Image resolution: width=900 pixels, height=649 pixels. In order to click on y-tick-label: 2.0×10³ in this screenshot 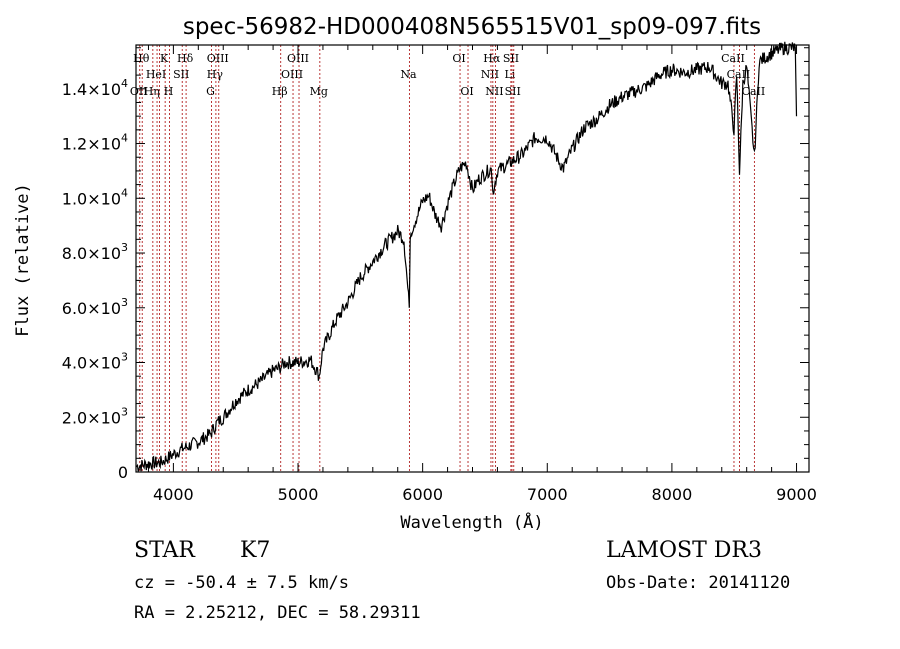, I will do `click(95, 416)`.